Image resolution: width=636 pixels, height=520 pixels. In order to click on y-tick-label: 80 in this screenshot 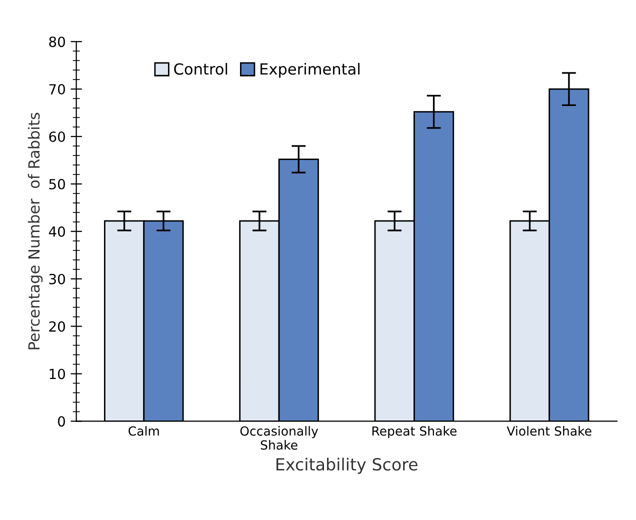, I will do `click(57, 42)`.